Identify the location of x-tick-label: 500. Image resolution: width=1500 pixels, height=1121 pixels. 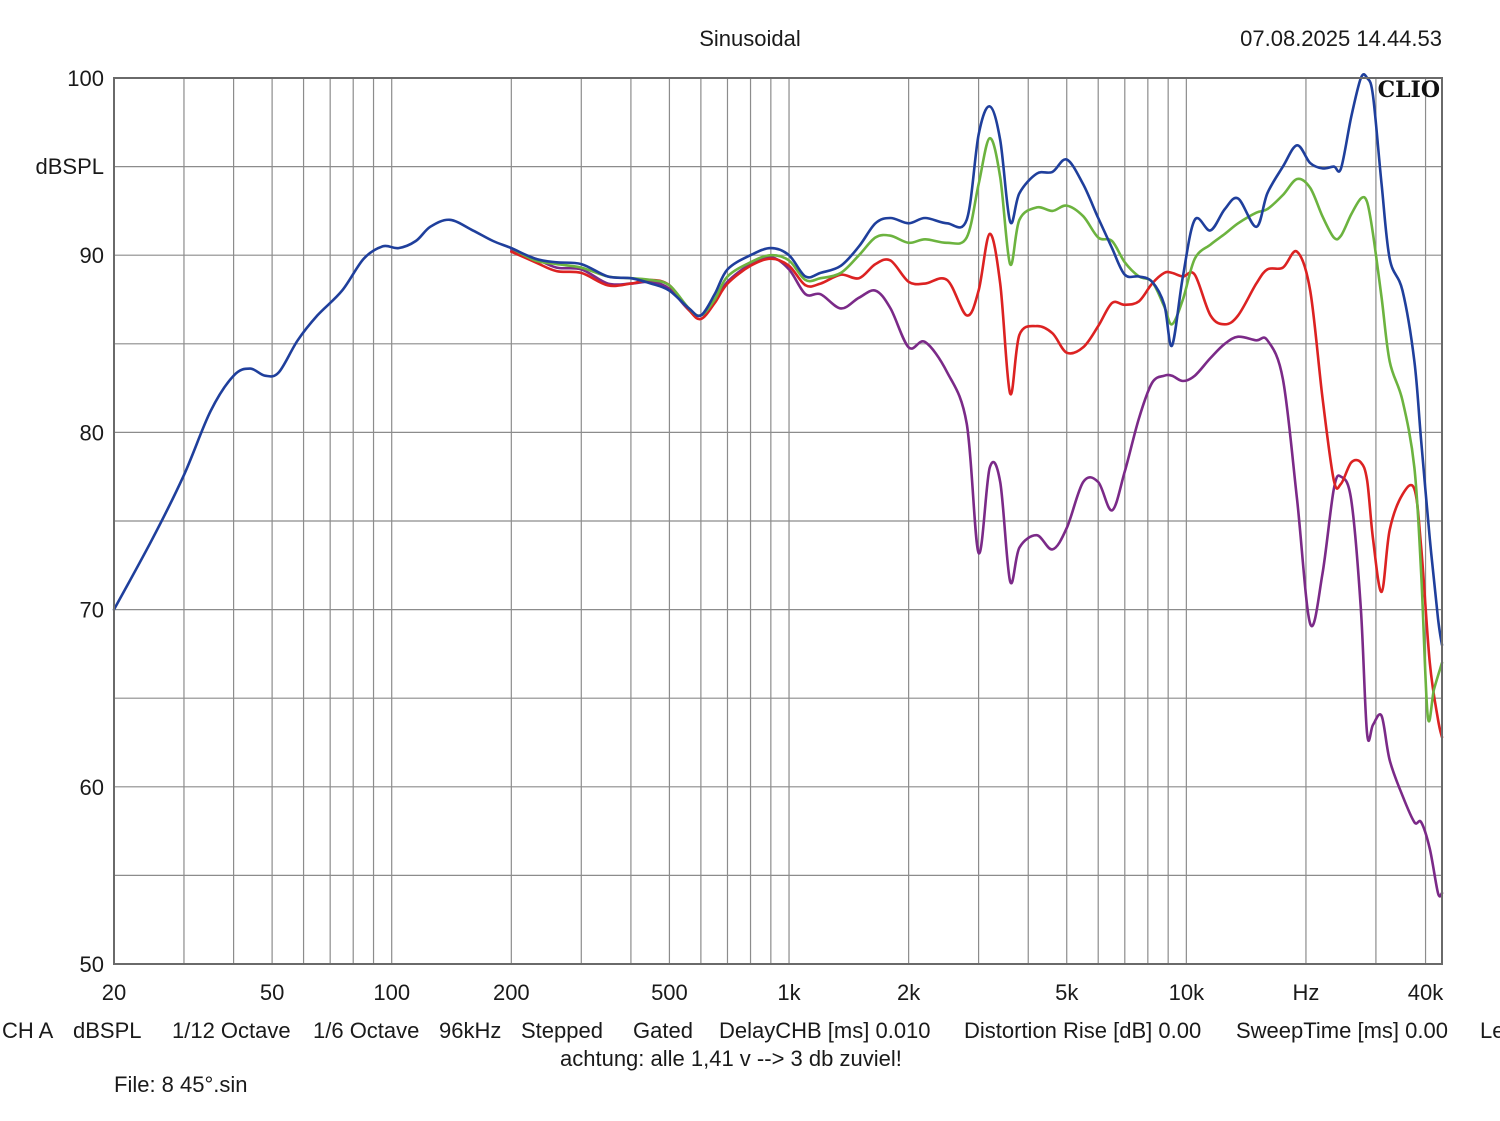
(669, 992).